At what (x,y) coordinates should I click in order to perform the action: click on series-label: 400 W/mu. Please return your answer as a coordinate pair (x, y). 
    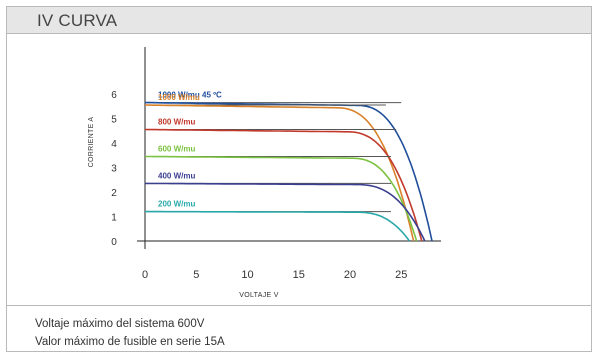
    Looking at the image, I should click on (176, 175).